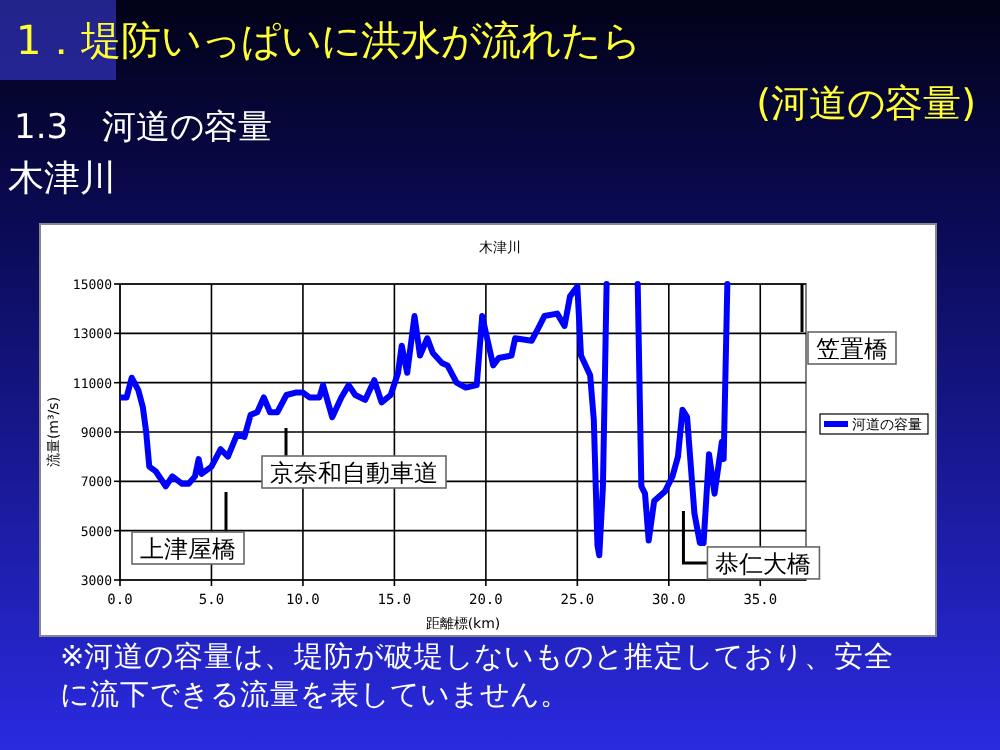 This screenshot has height=750, width=1000. I want to click on annotation: 恭仁大橋, so click(763, 563).